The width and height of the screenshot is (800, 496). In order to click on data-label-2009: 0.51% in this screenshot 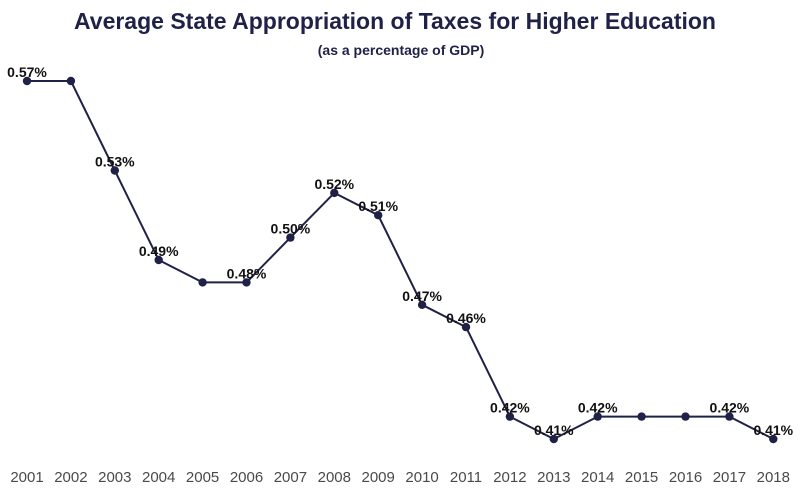, I will do `click(378, 206)`.